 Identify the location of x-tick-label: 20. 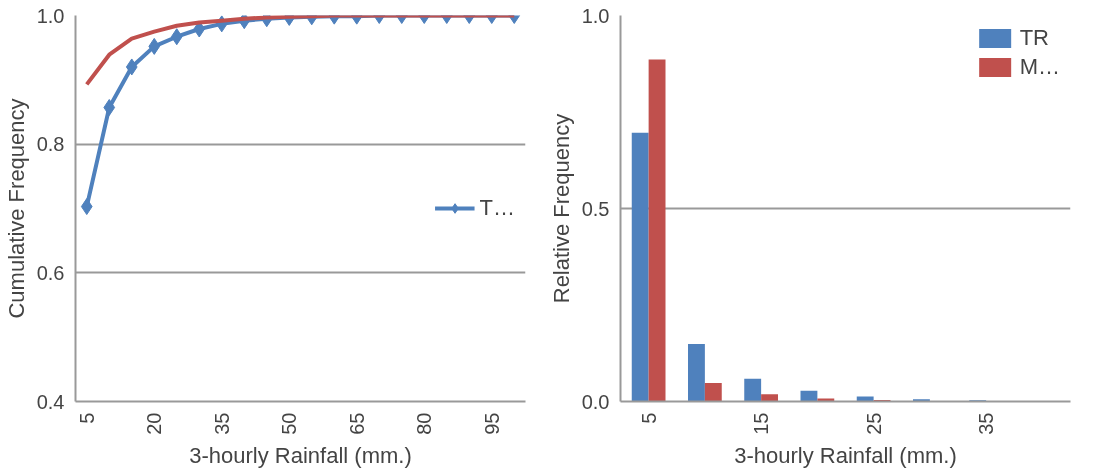
(154, 423).